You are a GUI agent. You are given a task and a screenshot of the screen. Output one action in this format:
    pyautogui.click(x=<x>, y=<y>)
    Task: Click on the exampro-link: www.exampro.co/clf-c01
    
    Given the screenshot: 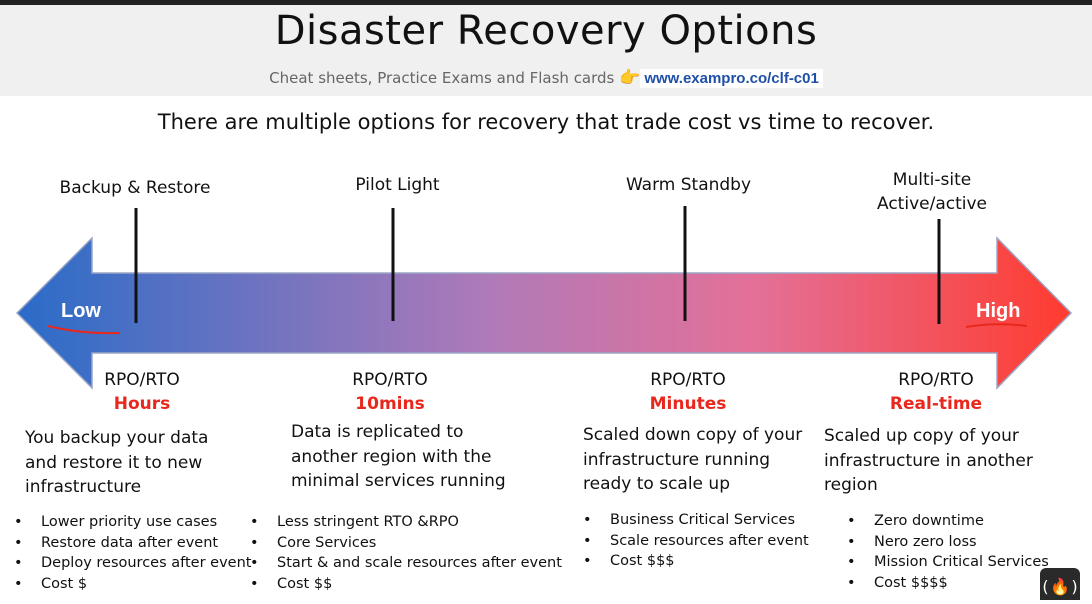 What is the action you would take?
    pyautogui.click(x=731, y=78)
    